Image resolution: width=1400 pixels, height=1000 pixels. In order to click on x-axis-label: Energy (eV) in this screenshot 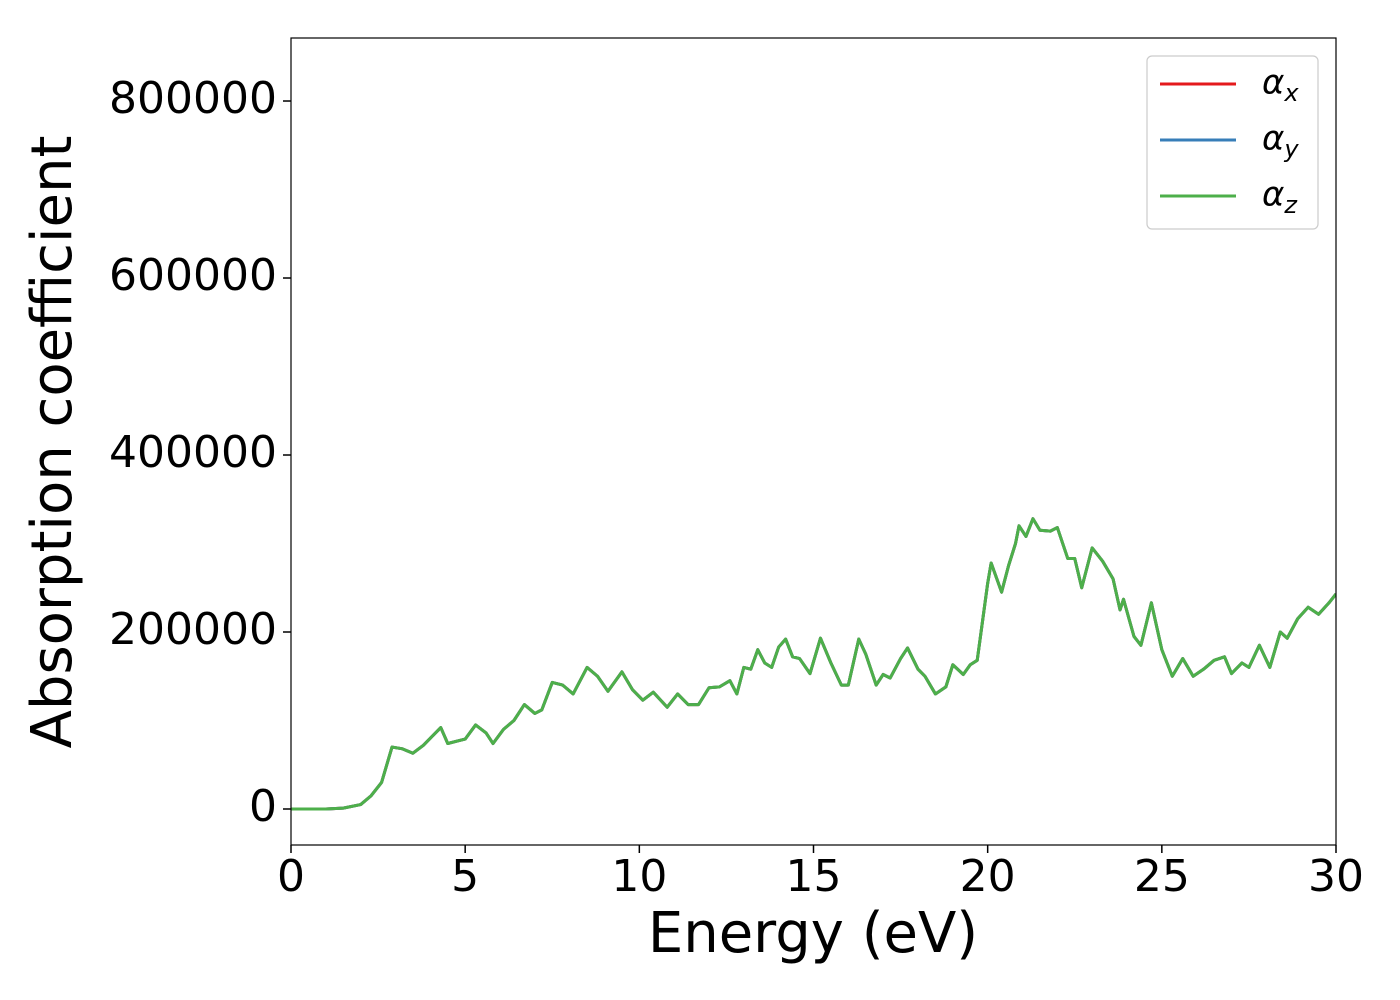, I will do `click(813, 933)`.